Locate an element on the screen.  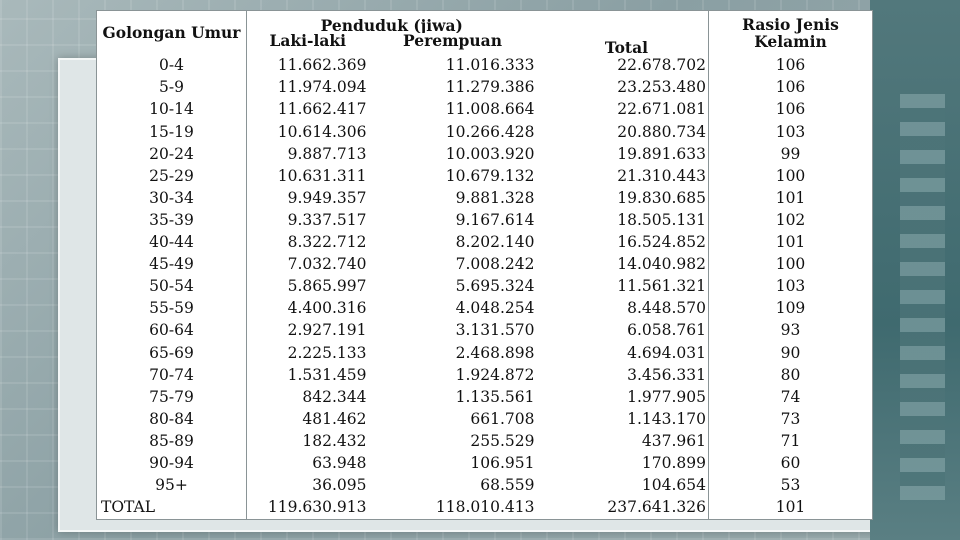
table-row: 65-69 2.225.133 2.468.898 4.694.031 90 is located at coordinates (484, 353).